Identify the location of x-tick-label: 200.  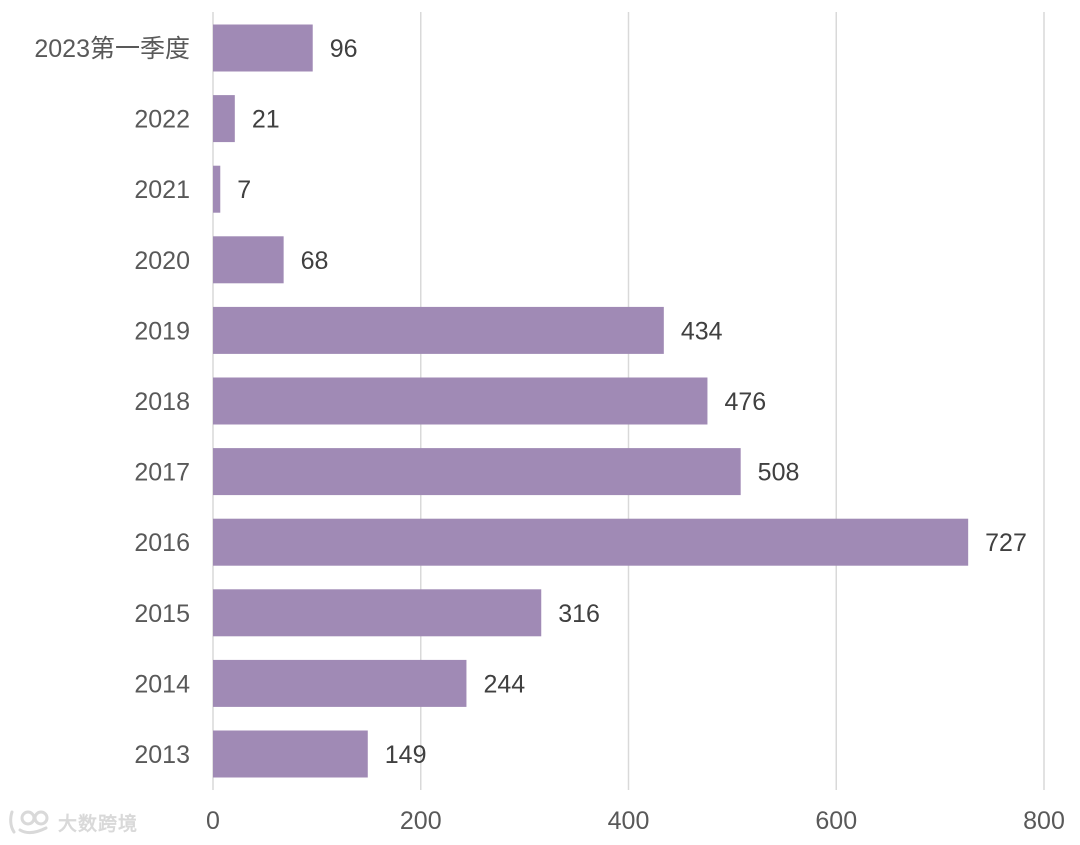
(421, 821).